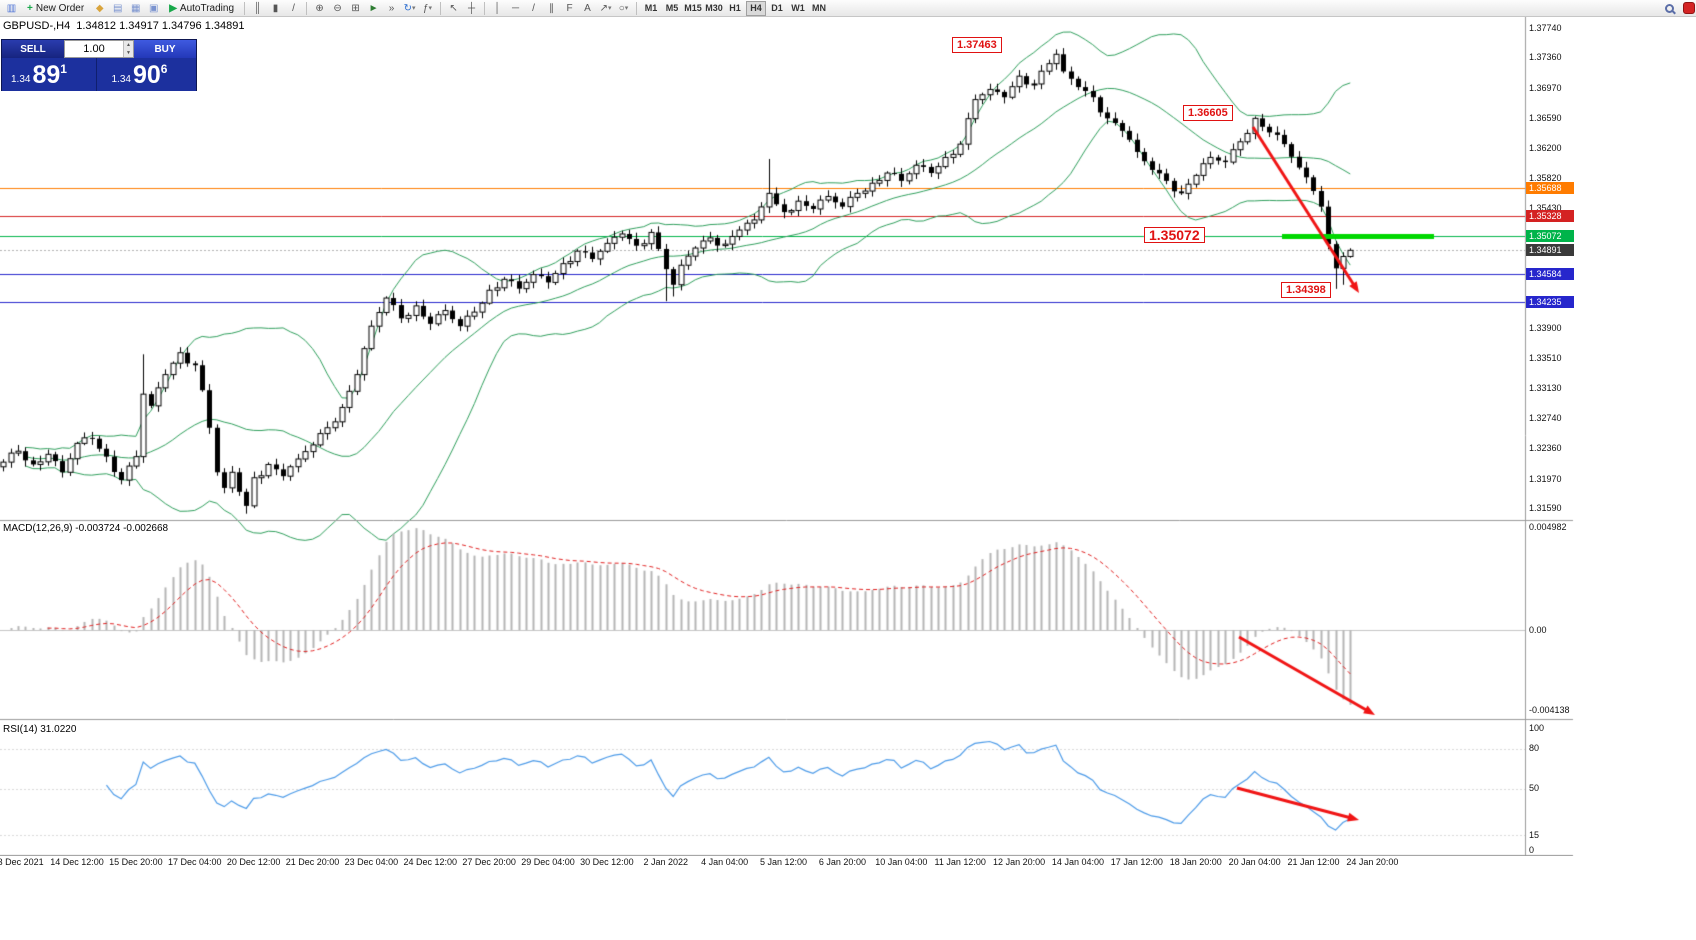 The width and height of the screenshot is (1696, 940). I want to click on tile-windows-icon: ⊞, so click(355, 8).